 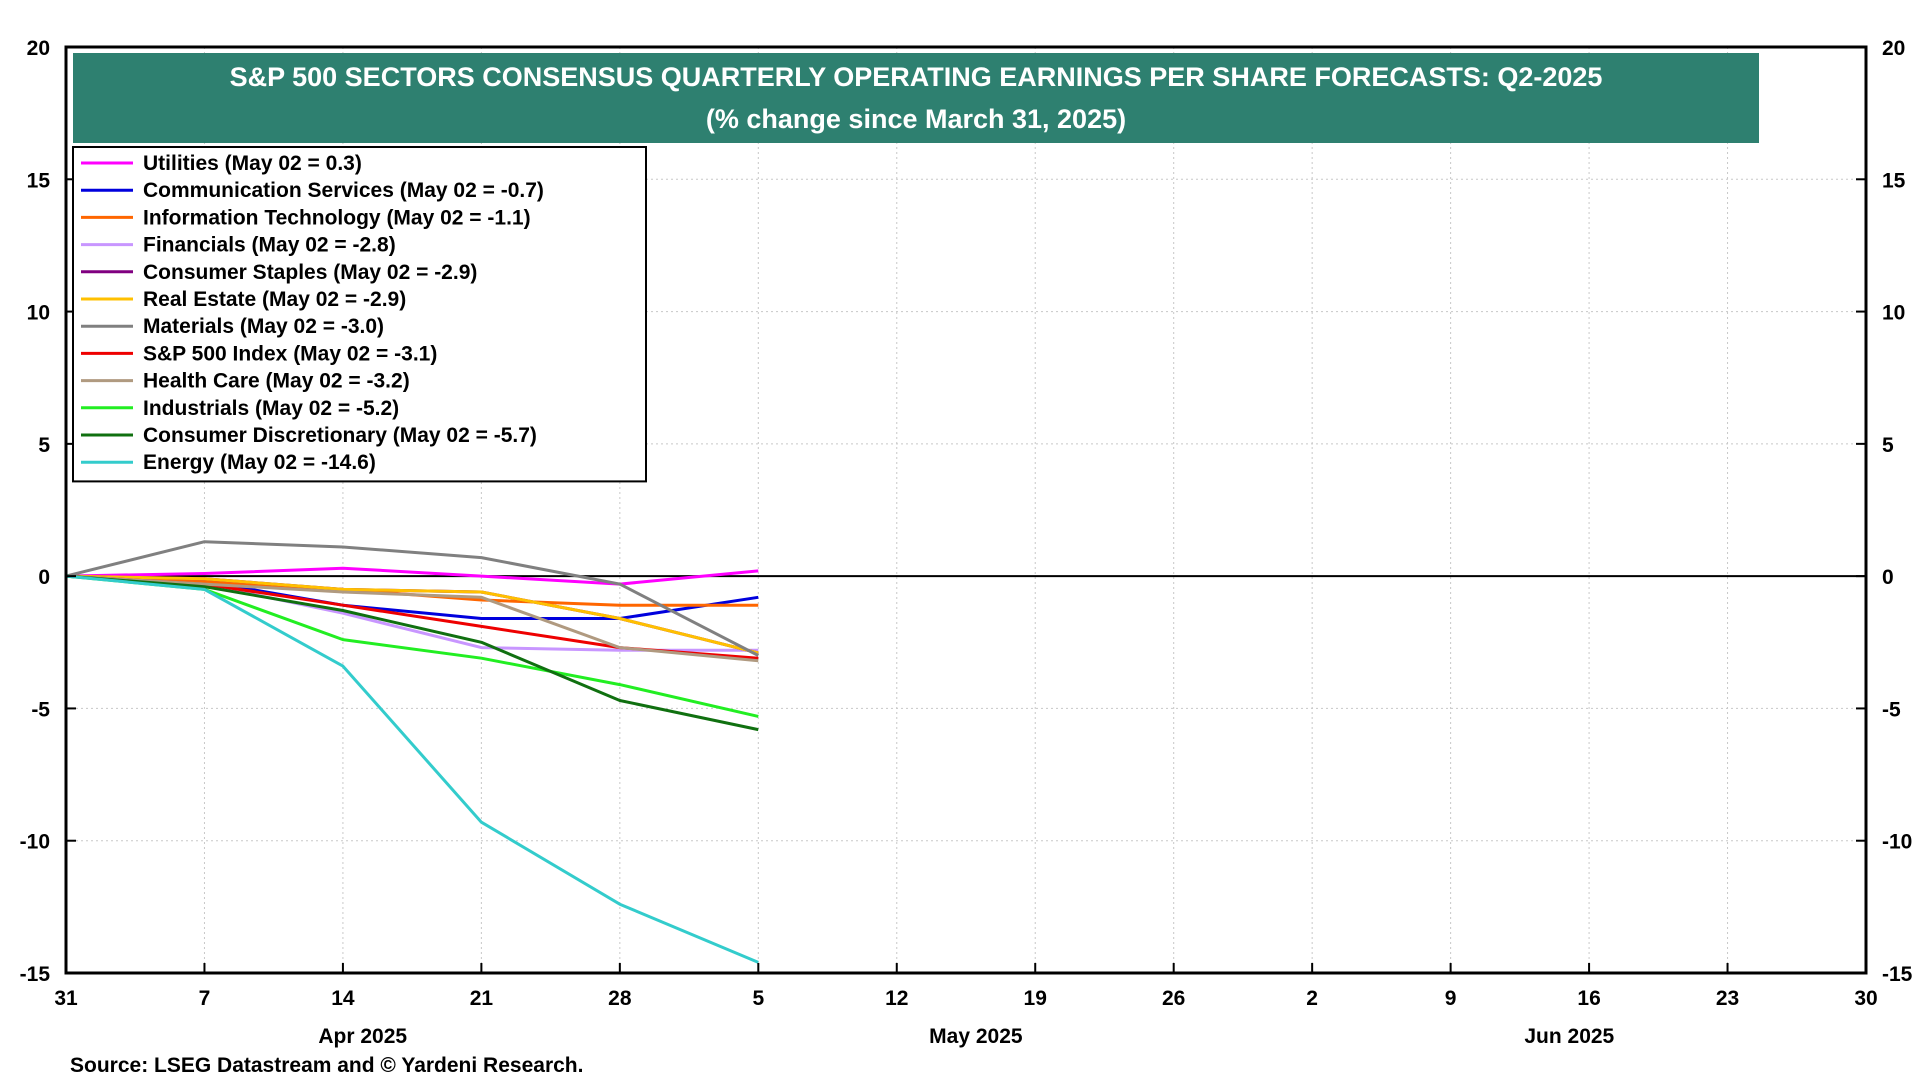 I want to click on x-tick-label: 14, so click(x=343, y=998).